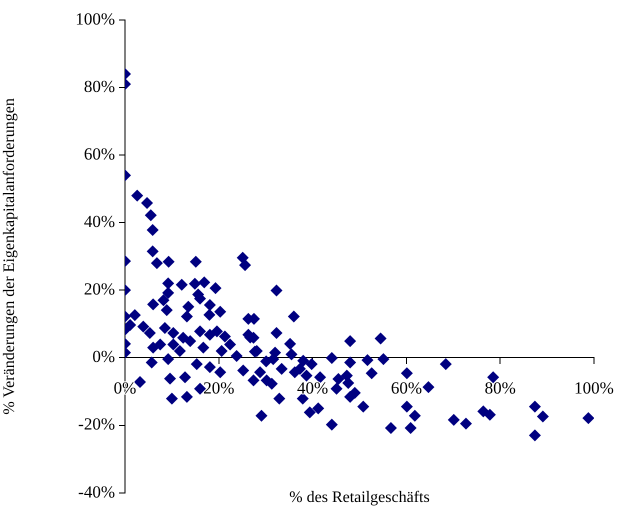  Describe the element at coordinates (95, 18) in the screenshot. I see `y-tick-label: 100%` at that location.